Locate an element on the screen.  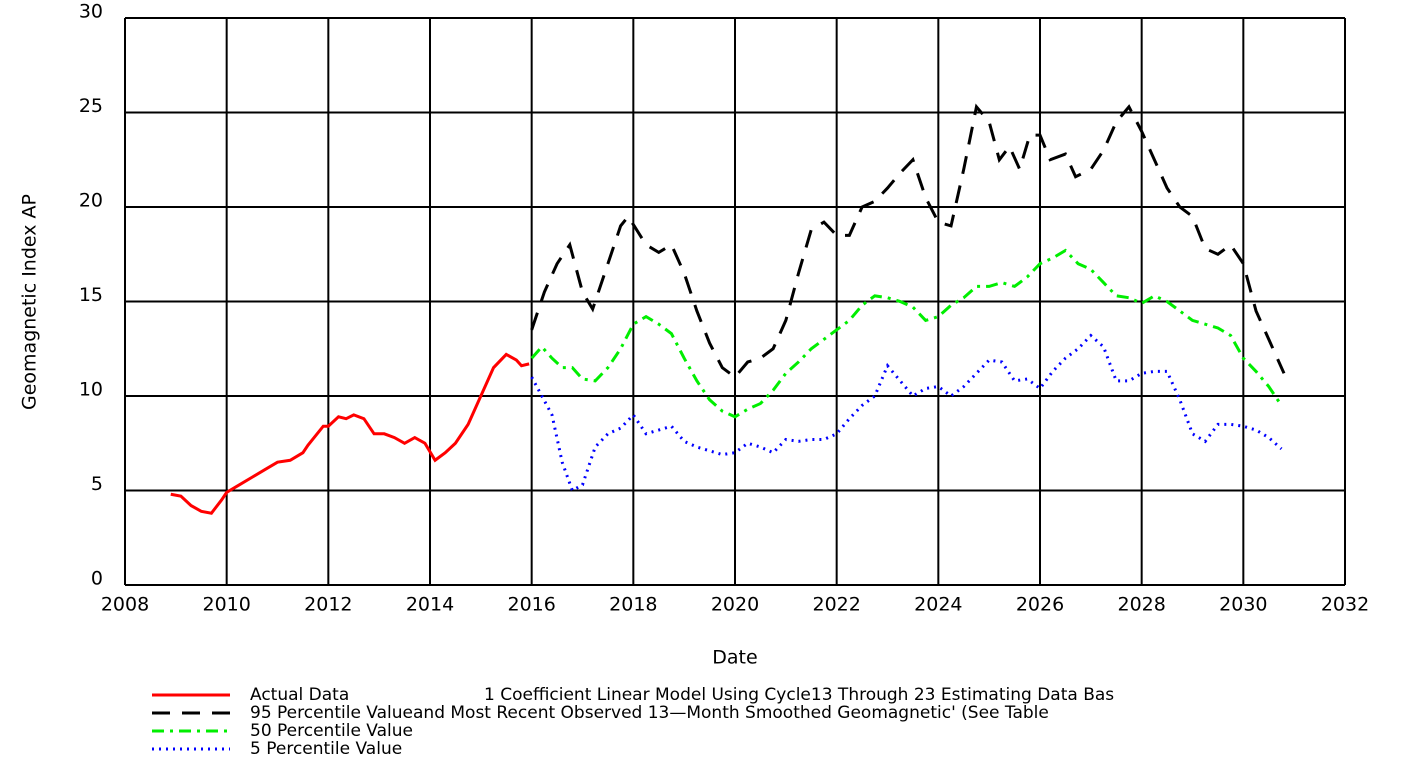
x-tick-label: 2008 is located at coordinates (125, 605).